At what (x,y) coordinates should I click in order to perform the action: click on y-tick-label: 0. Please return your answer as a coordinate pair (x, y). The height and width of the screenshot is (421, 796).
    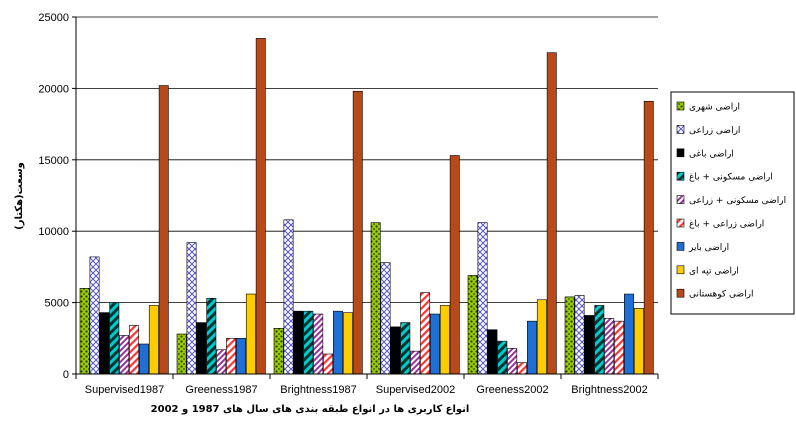
    Looking at the image, I should click on (66, 375).